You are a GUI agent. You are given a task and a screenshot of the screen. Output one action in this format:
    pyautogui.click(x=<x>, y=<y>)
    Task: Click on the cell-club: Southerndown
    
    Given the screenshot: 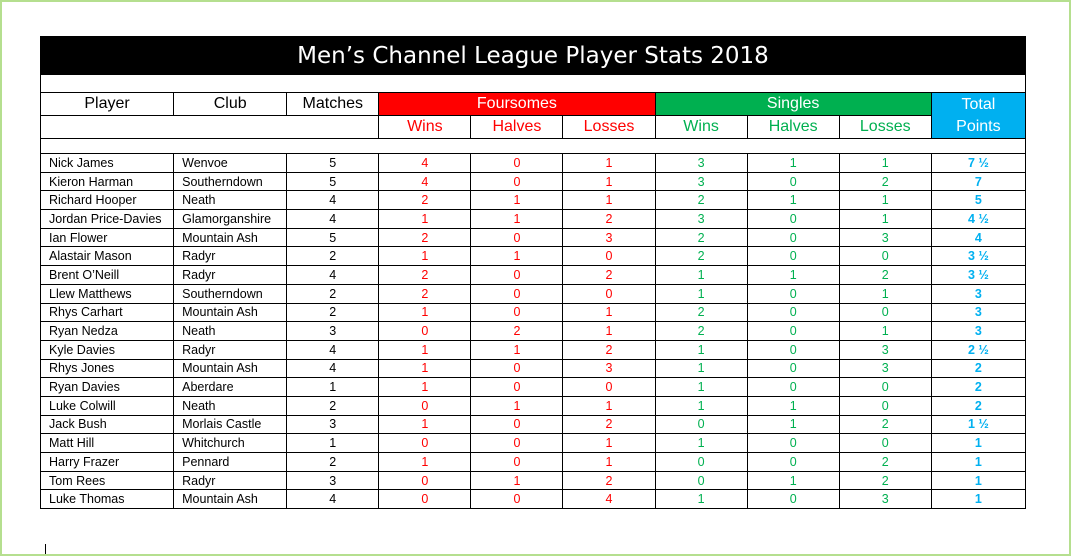 What is the action you would take?
    pyautogui.click(x=230, y=293)
    